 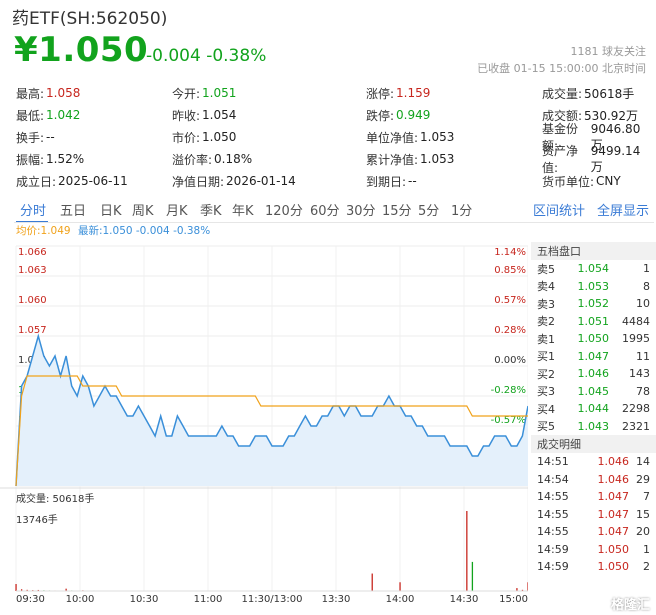 What do you see at coordinates (513, 599) in the screenshot?
I see `x-tick-label: 15:00` at bounding box center [513, 599].